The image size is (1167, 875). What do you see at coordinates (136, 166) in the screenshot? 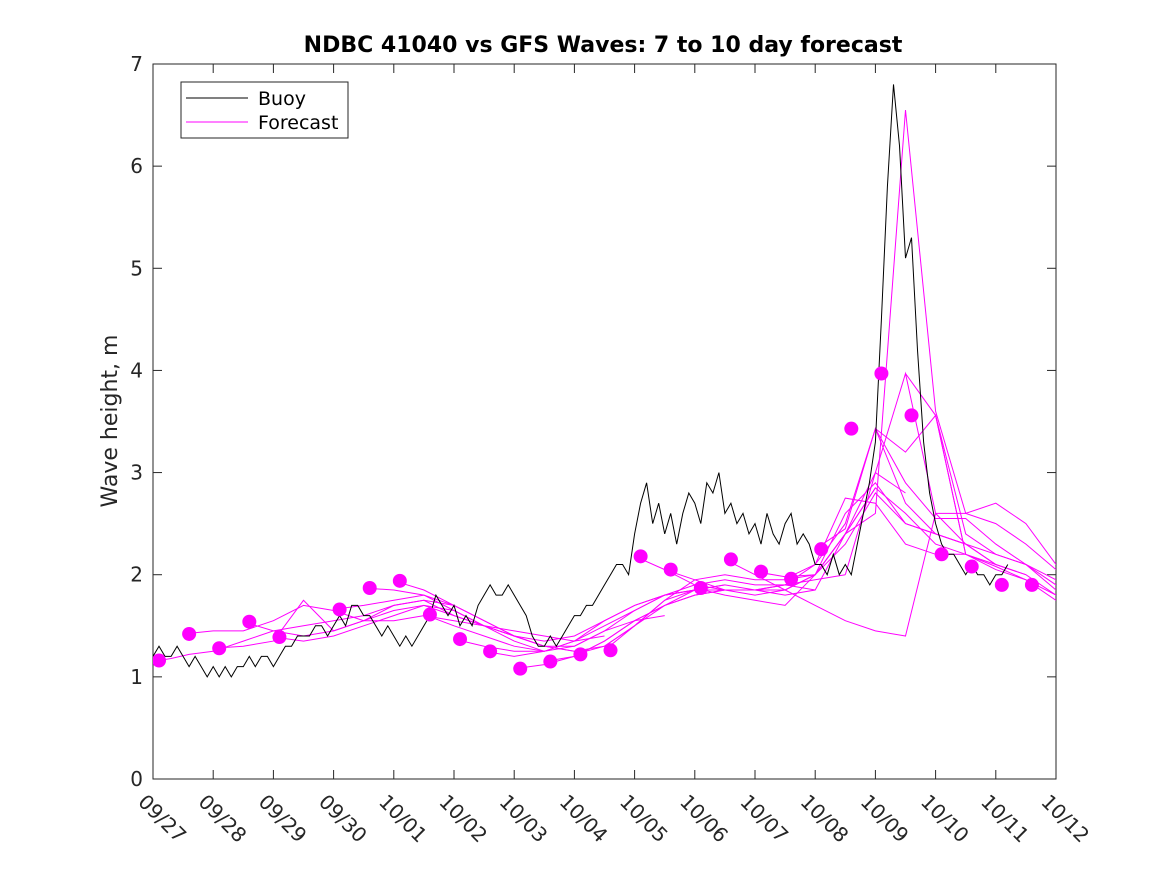
I see `y-tick-label: 6` at bounding box center [136, 166].